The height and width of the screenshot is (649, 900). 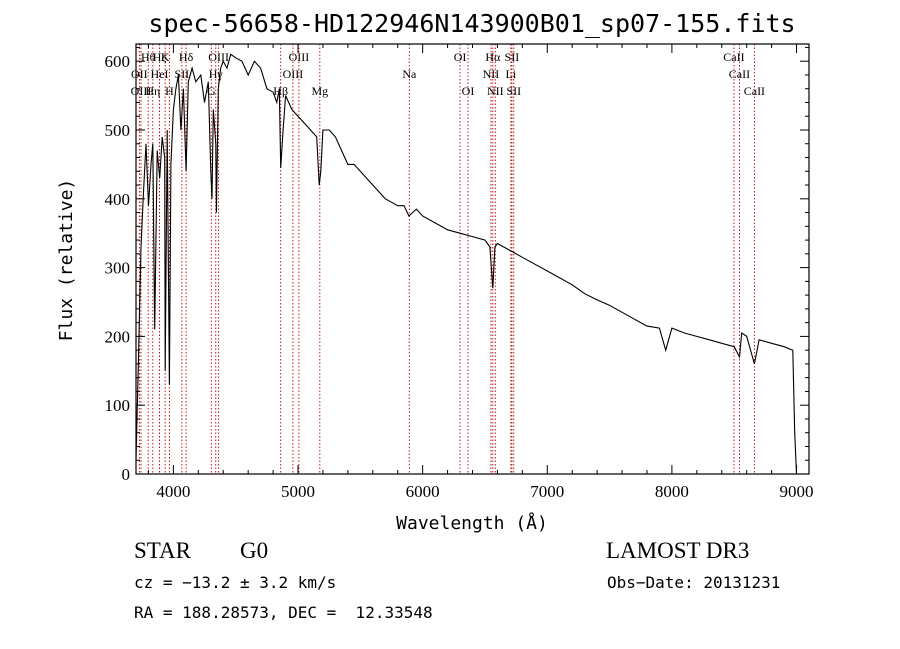 I want to click on y-axis-label: Flux (relative), so click(x=66, y=260).